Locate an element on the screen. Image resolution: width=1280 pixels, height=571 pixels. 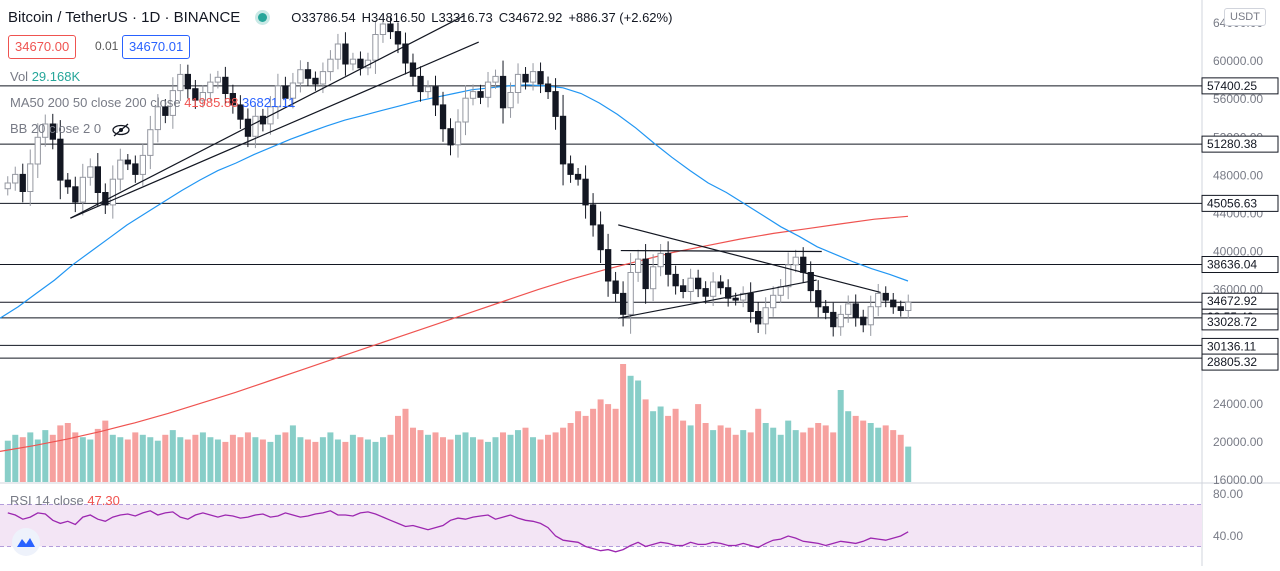
bb-legend: BB 20 close 2 0 is located at coordinates (70, 129).